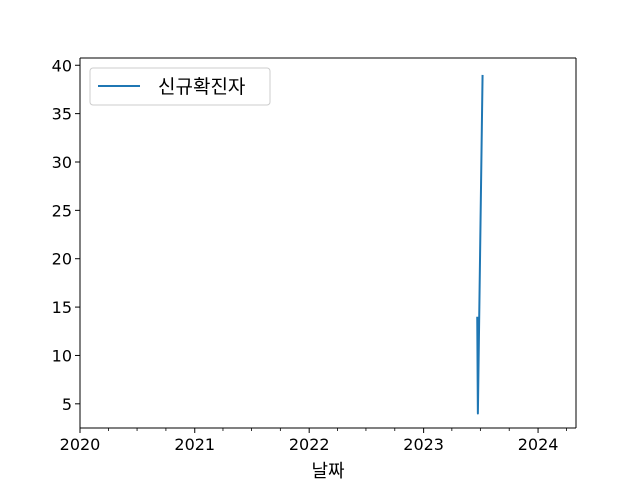  What do you see at coordinates (62, 210) in the screenshot?
I see `y-tick-label: 25` at bounding box center [62, 210].